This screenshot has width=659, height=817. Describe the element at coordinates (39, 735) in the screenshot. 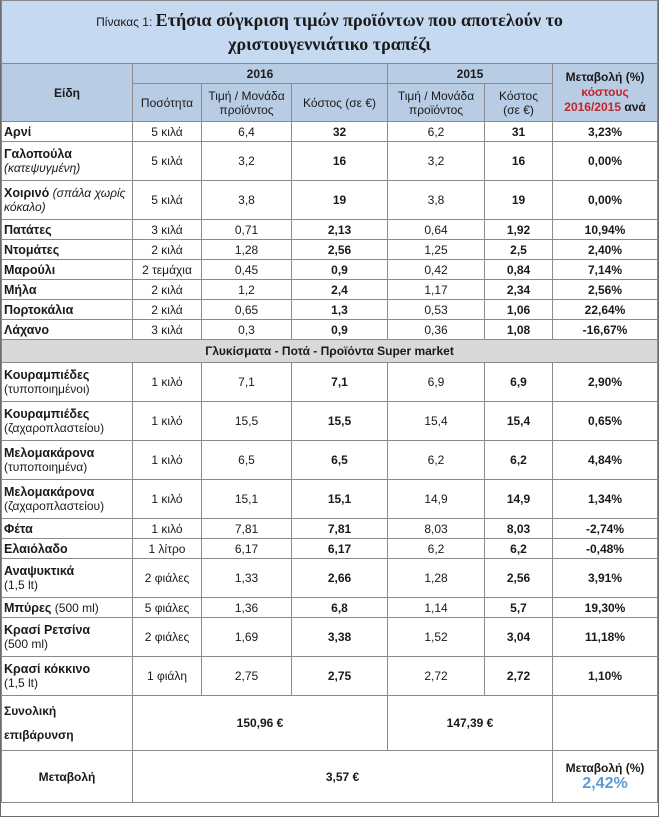

I see `totals-label-line2: επιβάρυνση` at that location.